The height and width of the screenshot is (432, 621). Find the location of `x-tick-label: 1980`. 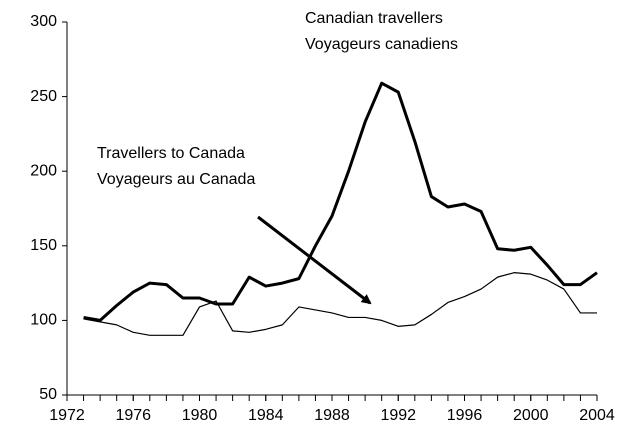

x-tick-label: 1980 is located at coordinates (200, 415).